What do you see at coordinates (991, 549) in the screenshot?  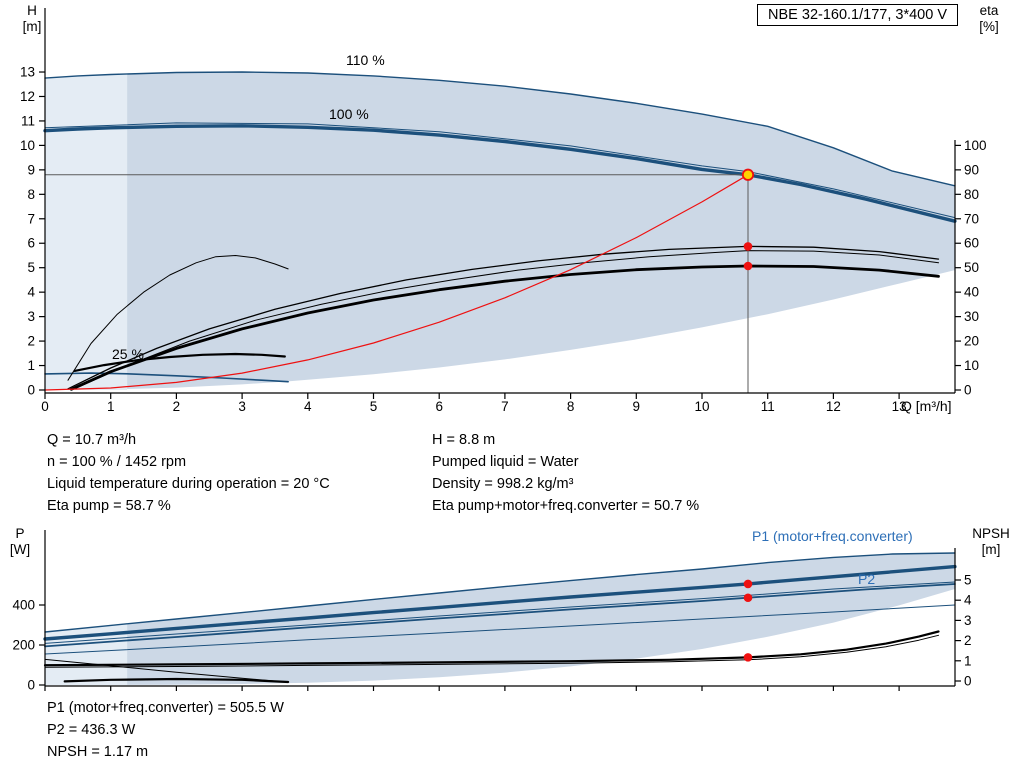 I see `npsh-axis-unit: [m]` at bounding box center [991, 549].